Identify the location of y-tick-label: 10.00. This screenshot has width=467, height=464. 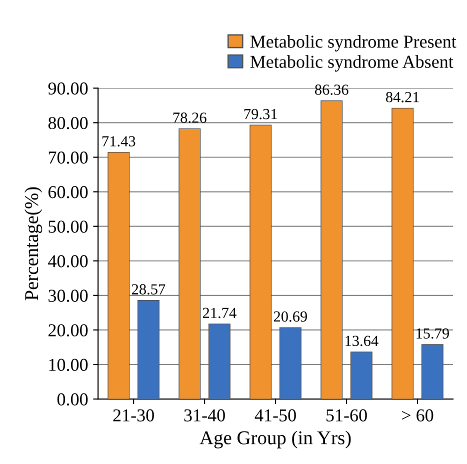
(68, 365).